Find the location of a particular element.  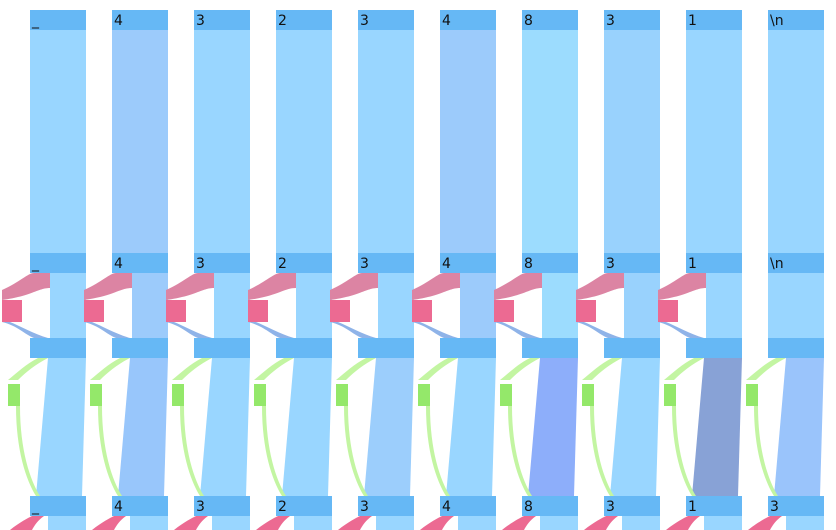

node-mid-label-0: _ is located at coordinates (35, 264).